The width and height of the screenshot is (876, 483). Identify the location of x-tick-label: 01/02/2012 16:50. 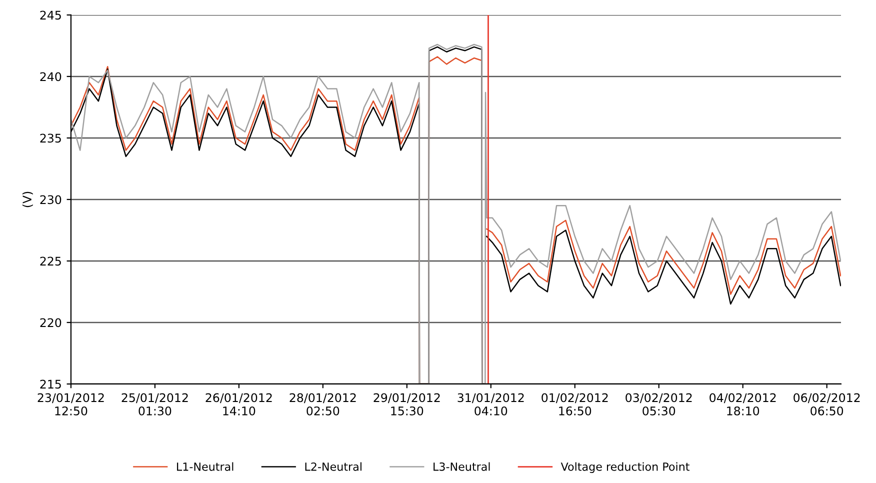
(575, 404).